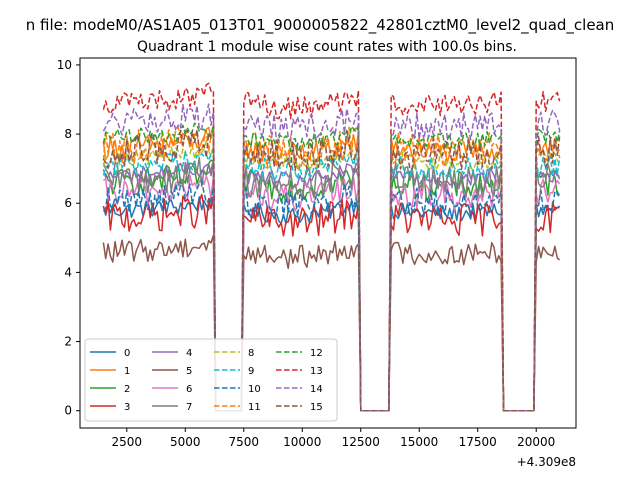 Image resolution: width=640 pixels, height=480 pixels. What do you see at coordinates (189, 407) in the screenshot?
I see `legend-label-7: 7` at bounding box center [189, 407].